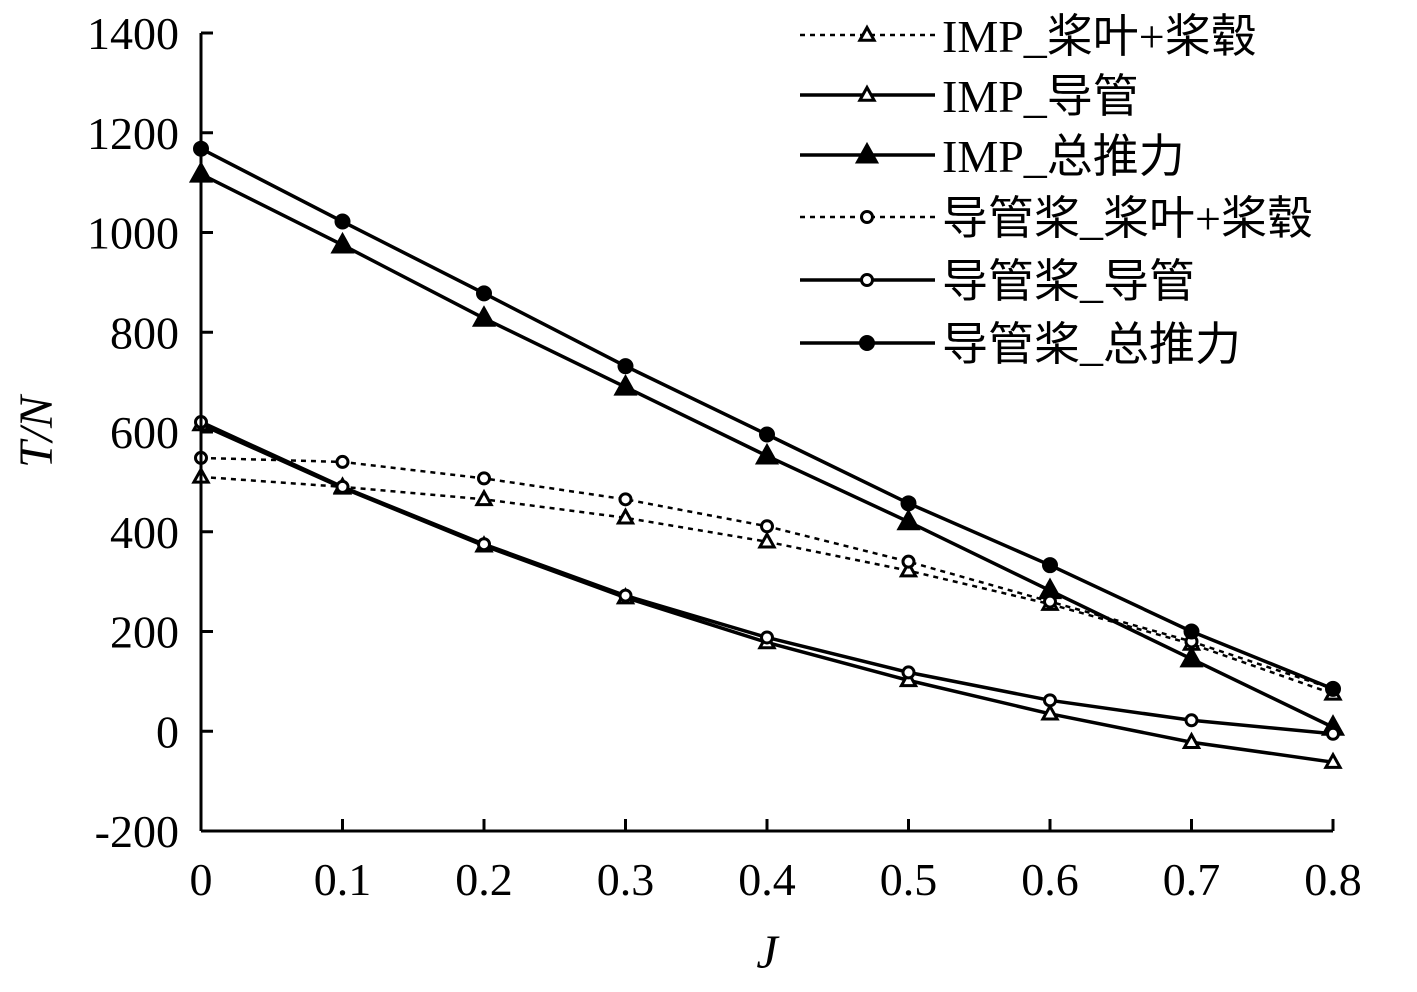  I want to click on y-tick-label: -200, so click(137, 831).